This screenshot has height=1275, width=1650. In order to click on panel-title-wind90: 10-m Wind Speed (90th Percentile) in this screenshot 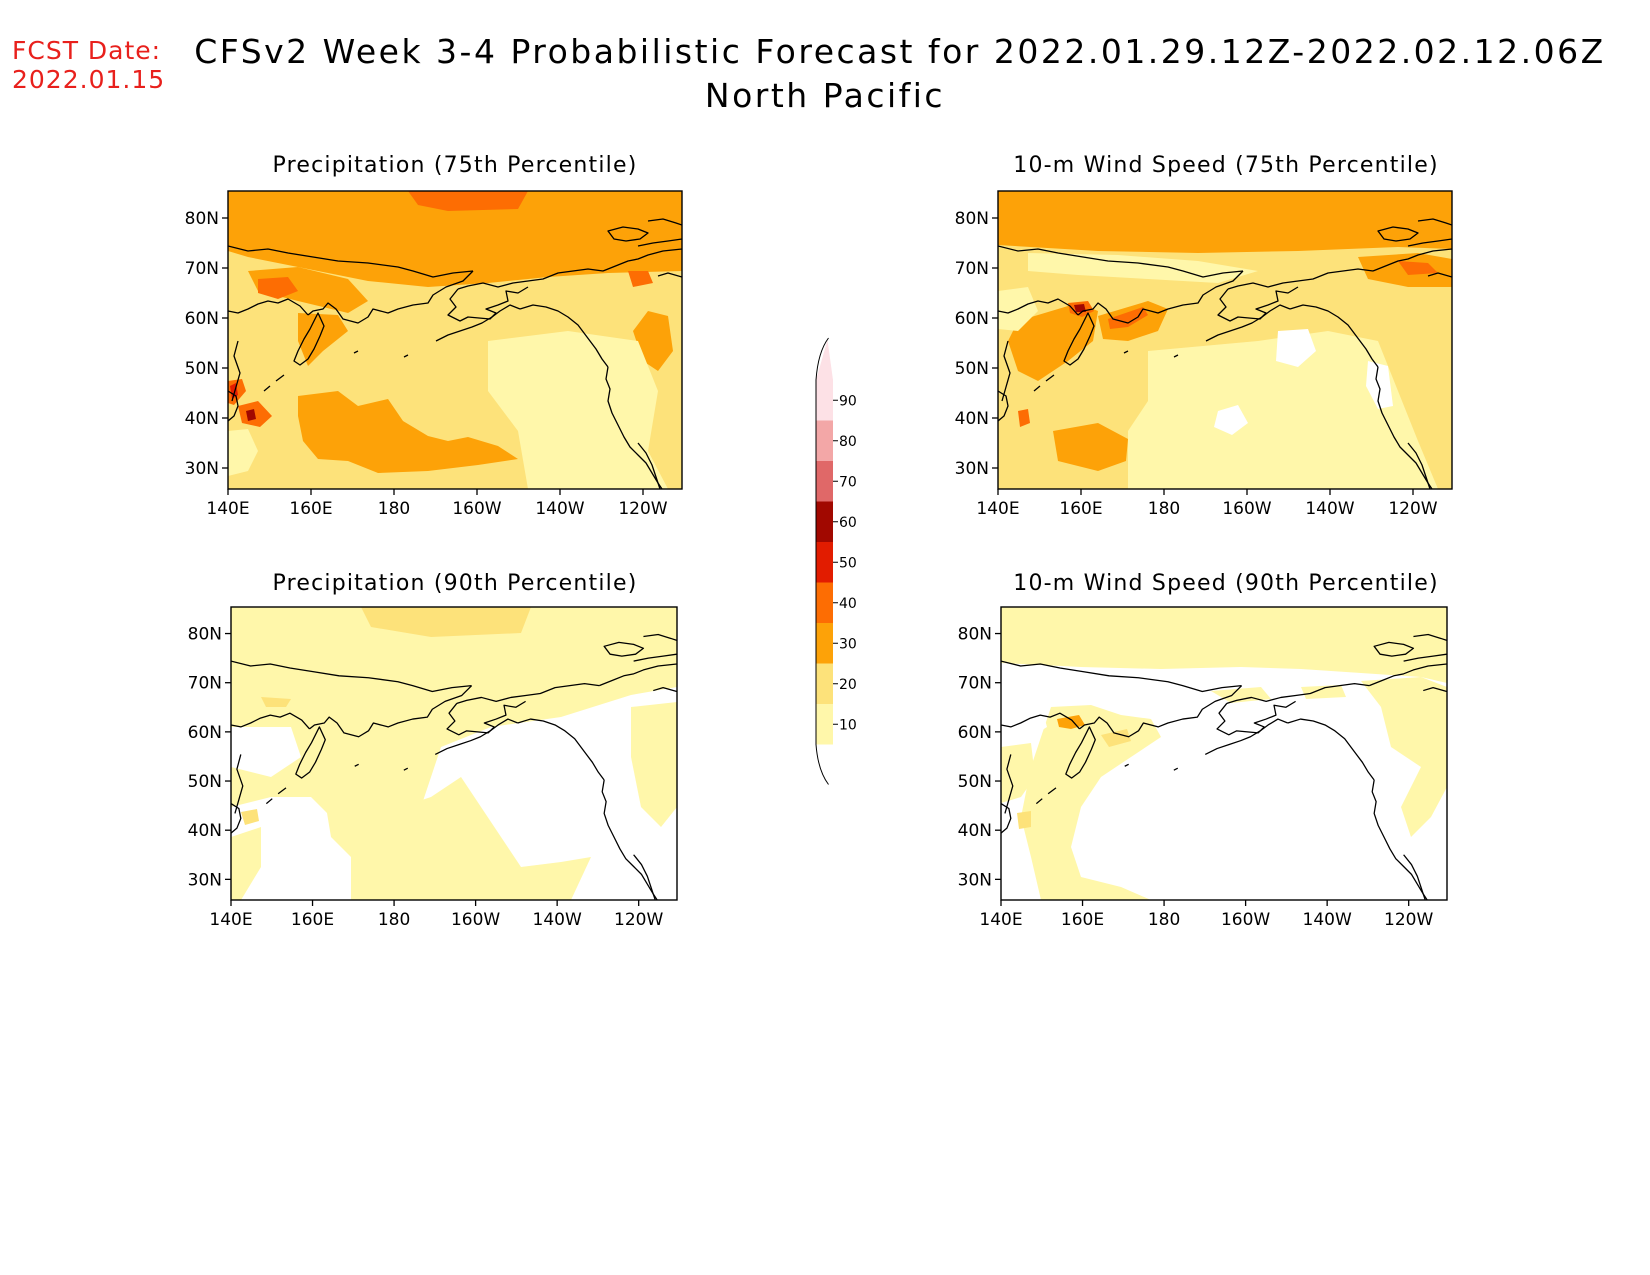, I will do `click(1225, 583)`.